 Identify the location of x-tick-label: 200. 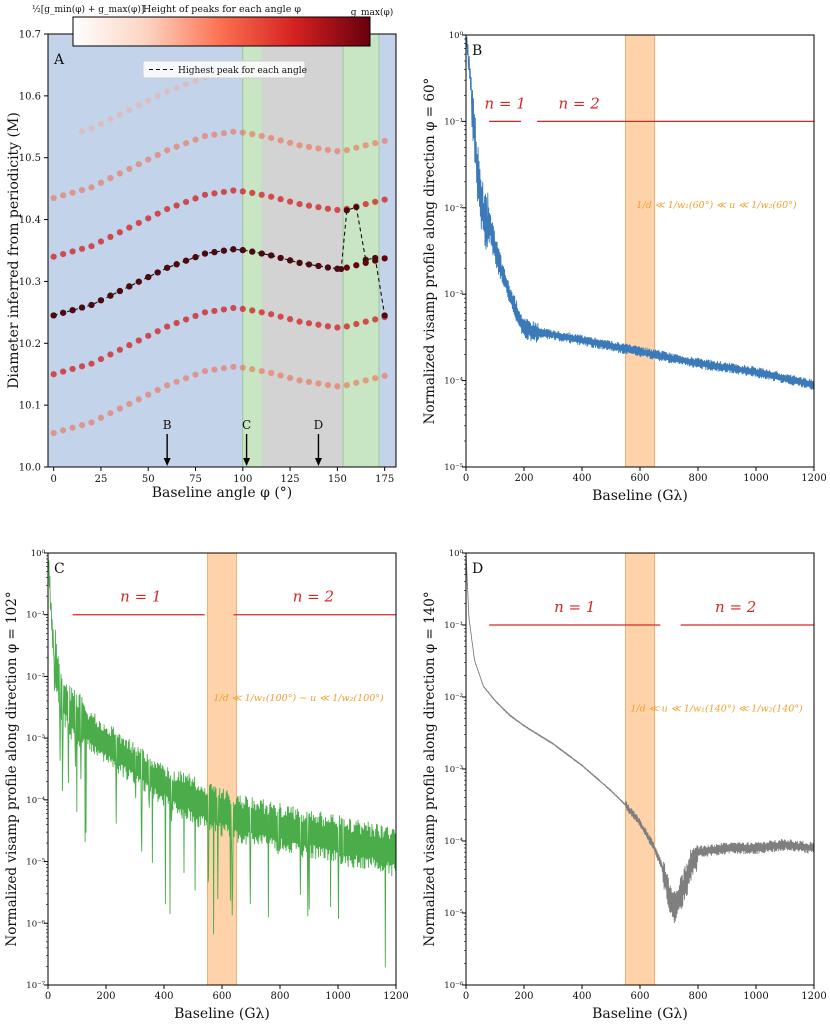
(105, 996).